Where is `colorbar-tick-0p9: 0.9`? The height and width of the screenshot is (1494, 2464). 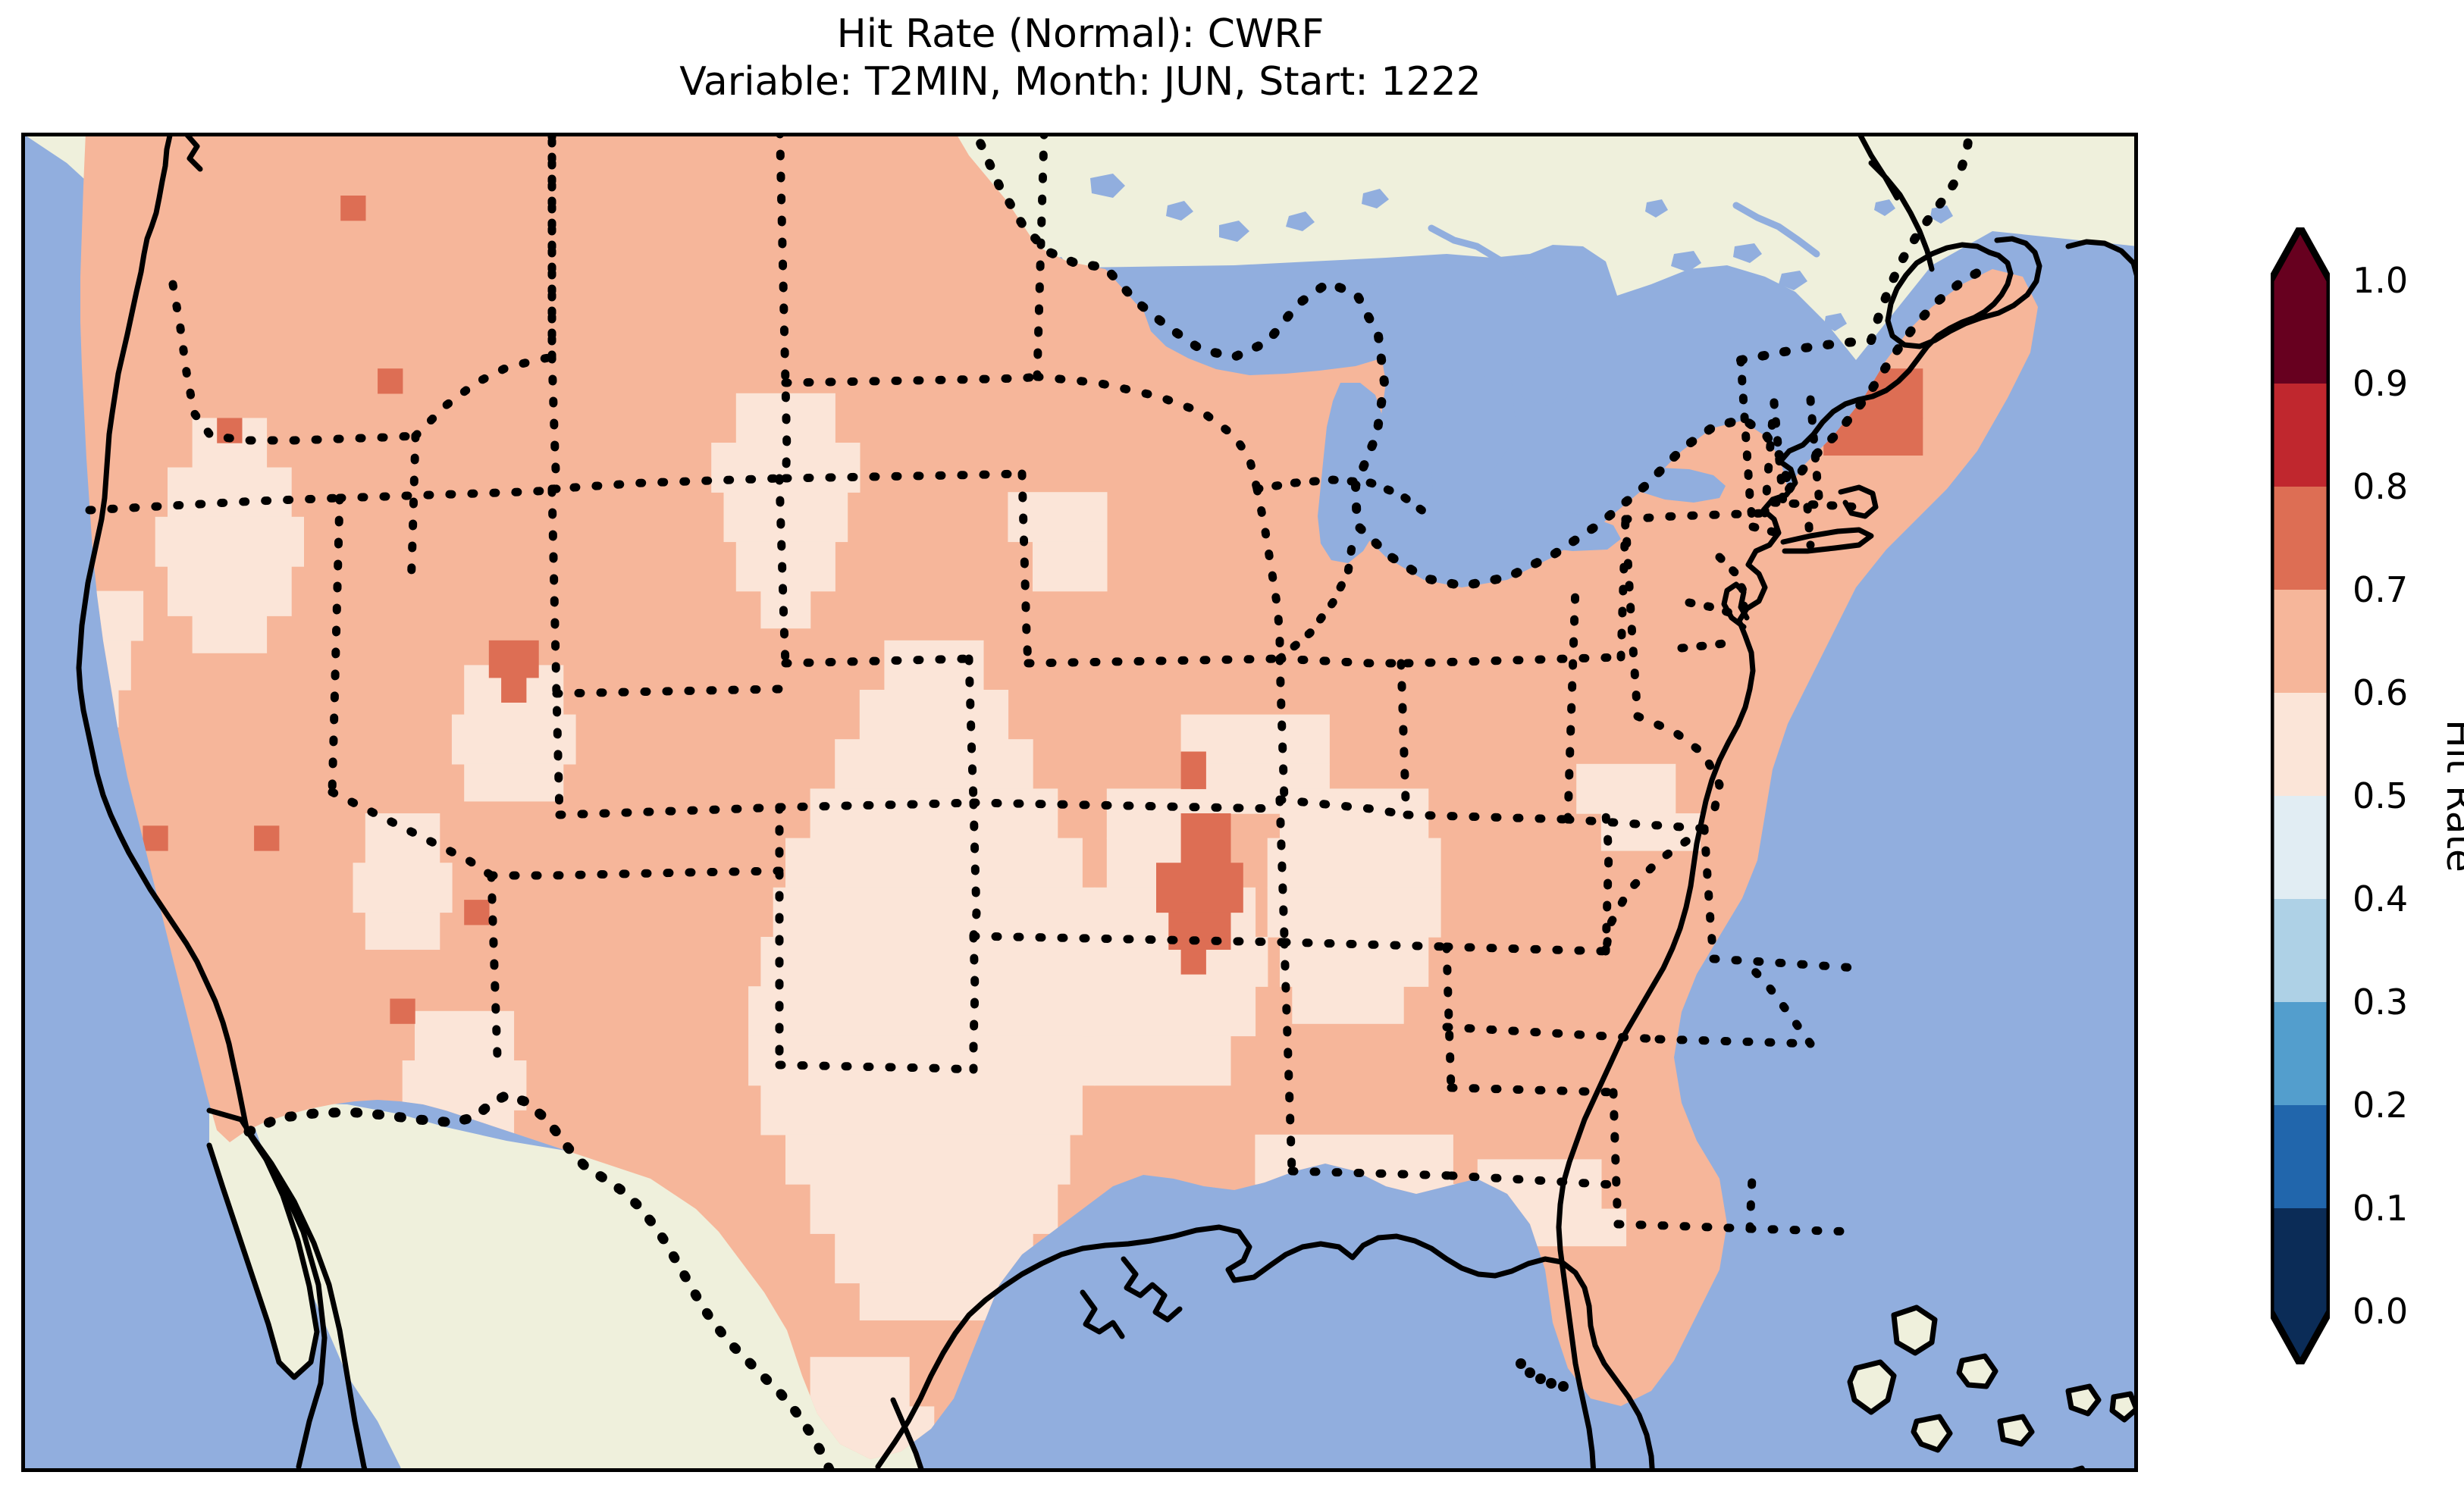 colorbar-tick-0p9: 0.9 is located at coordinates (2381, 383).